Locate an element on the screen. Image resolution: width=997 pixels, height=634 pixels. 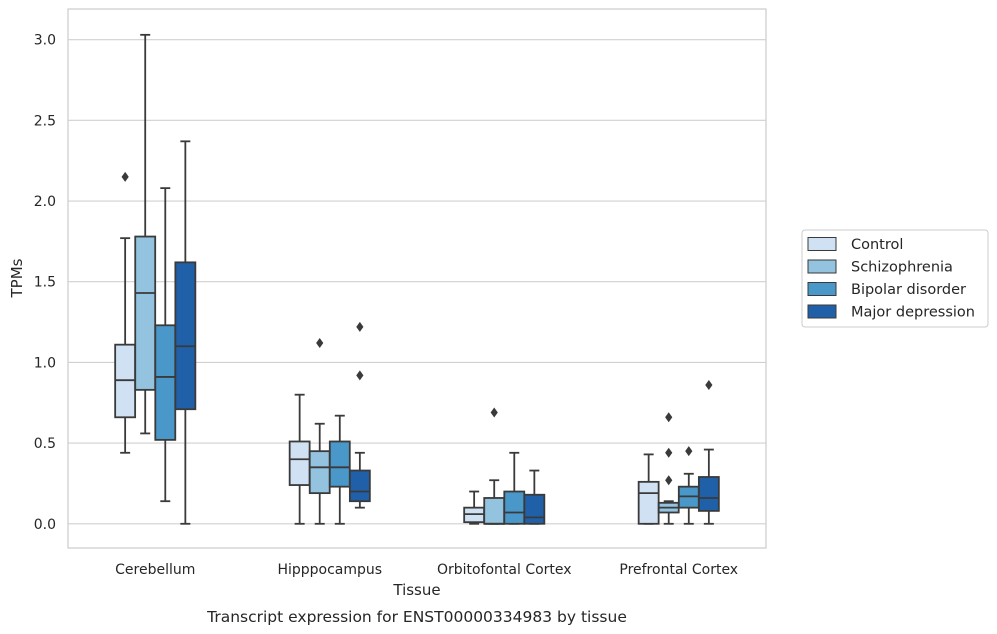
y-tick-label: 0.5 is located at coordinates (45, 444).